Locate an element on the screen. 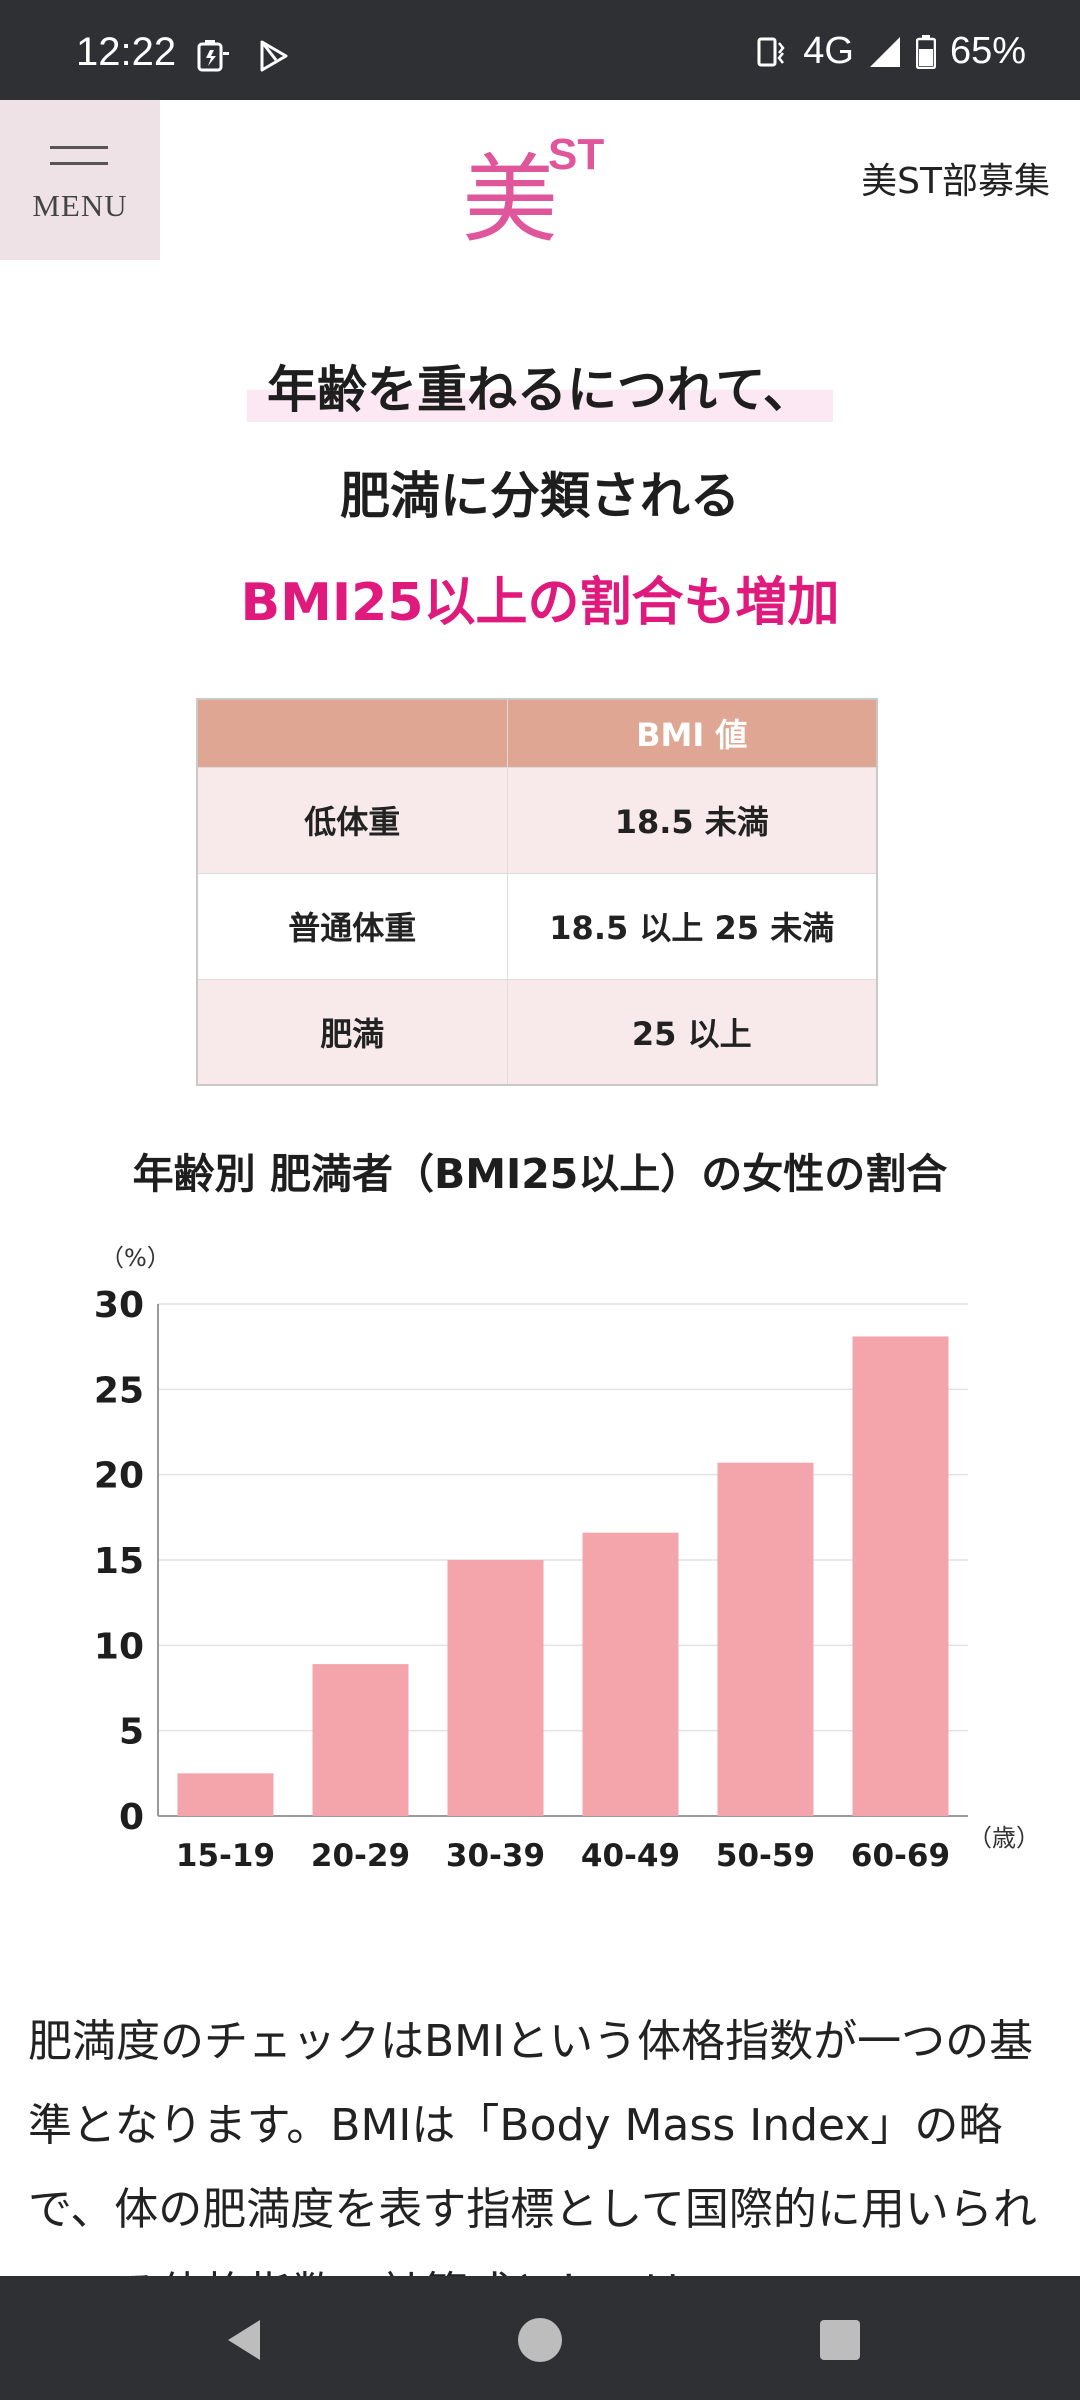 The height and width of the screenshot is (2400, 1080). x-tick-label: 50-59 is located at coordinates (765, 1856).